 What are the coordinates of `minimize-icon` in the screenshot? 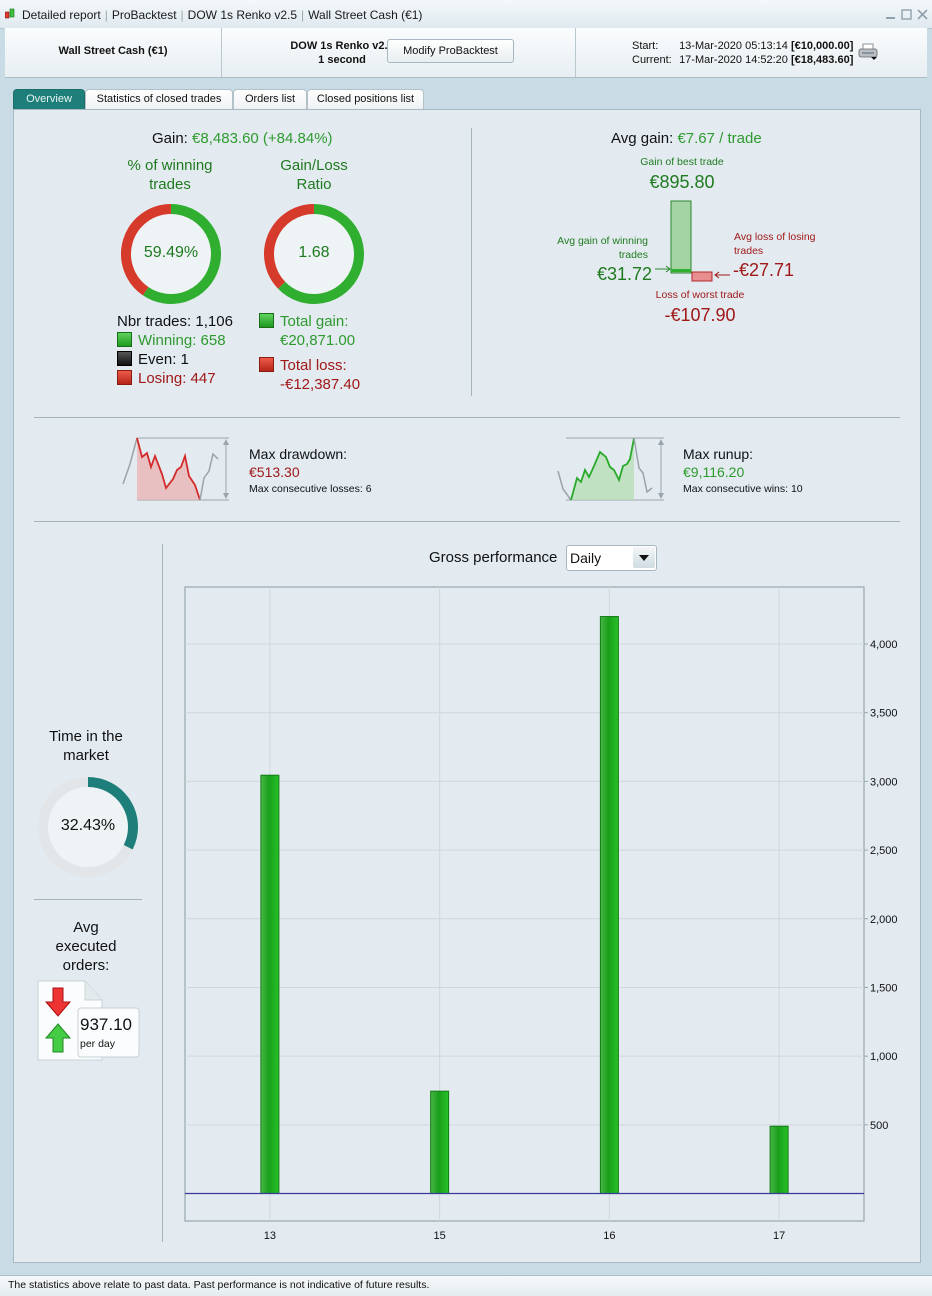 It's located at (891, 15).